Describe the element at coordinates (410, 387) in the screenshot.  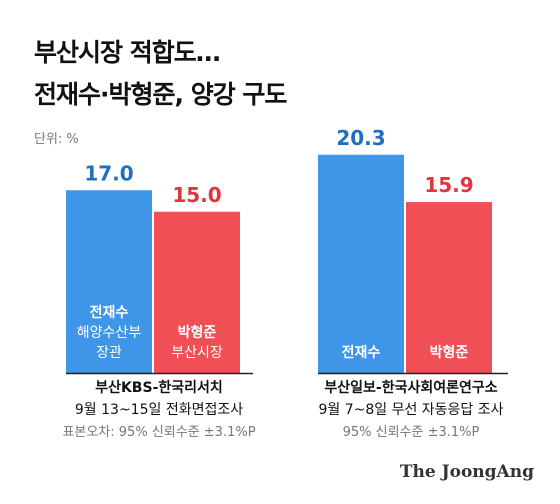
I see `caption-source: 부산일보-한국사회여론연구소` at that location.